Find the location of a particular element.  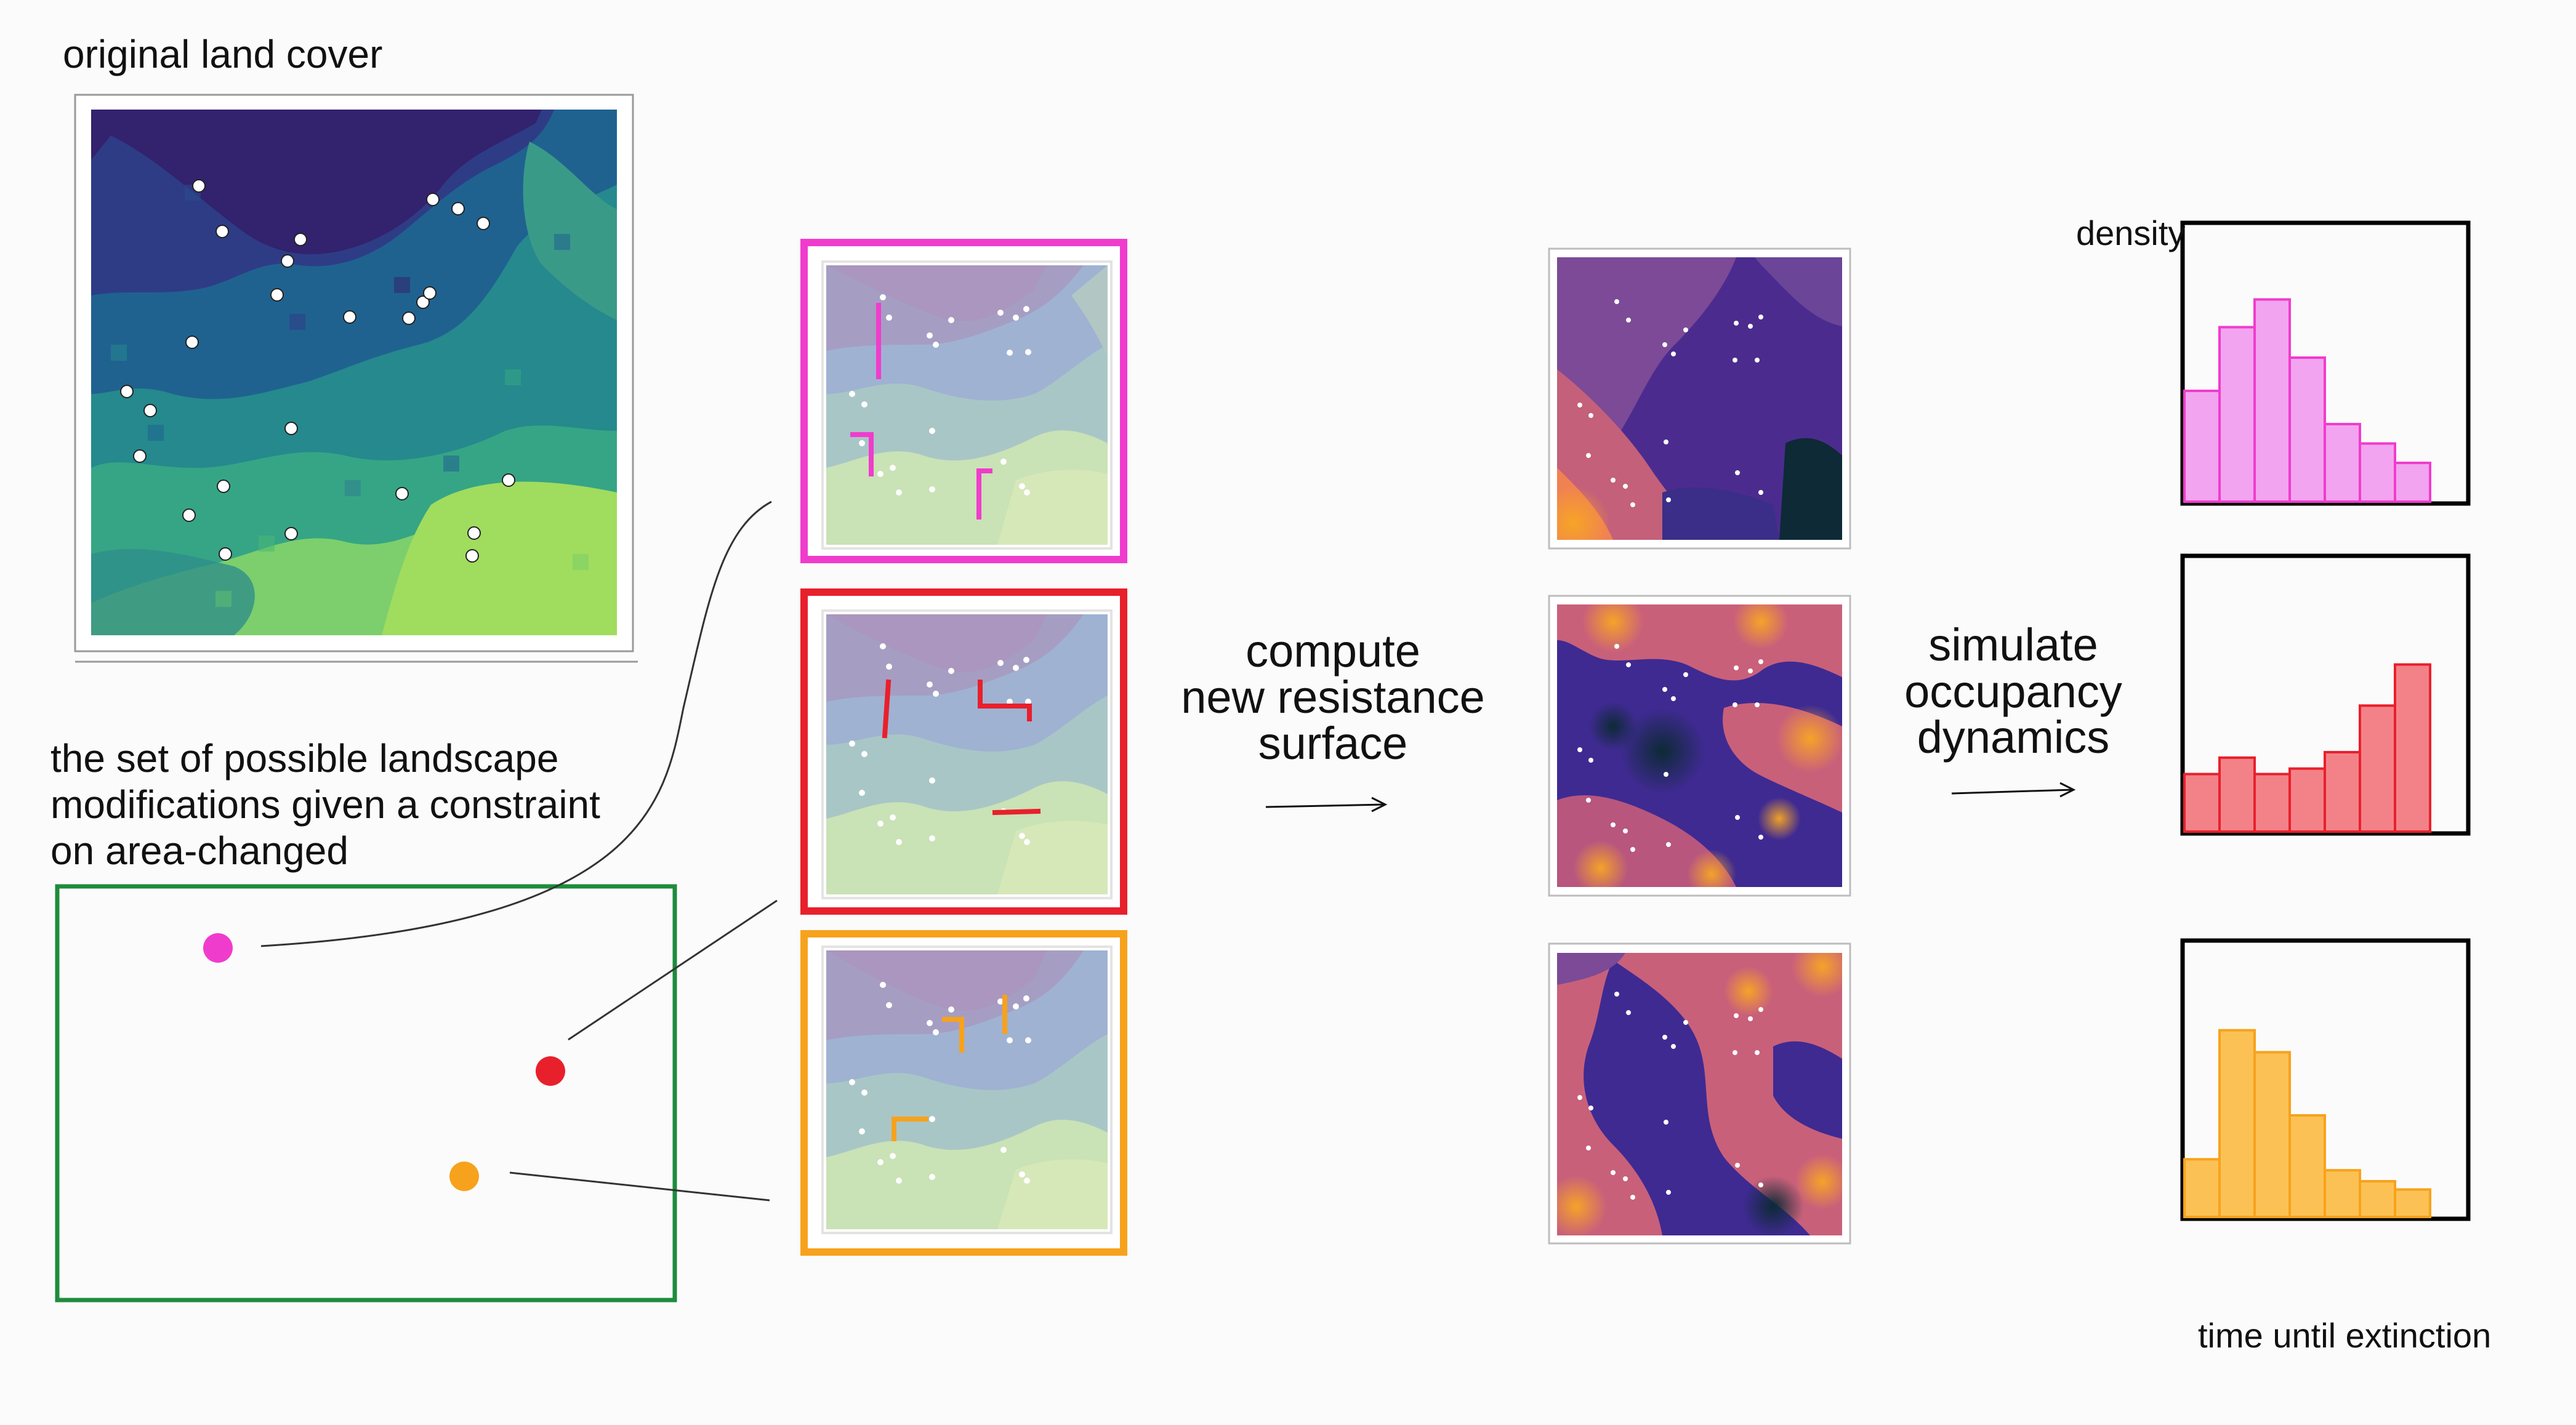

modified-landscape-red is located at coordinates (963, 751).